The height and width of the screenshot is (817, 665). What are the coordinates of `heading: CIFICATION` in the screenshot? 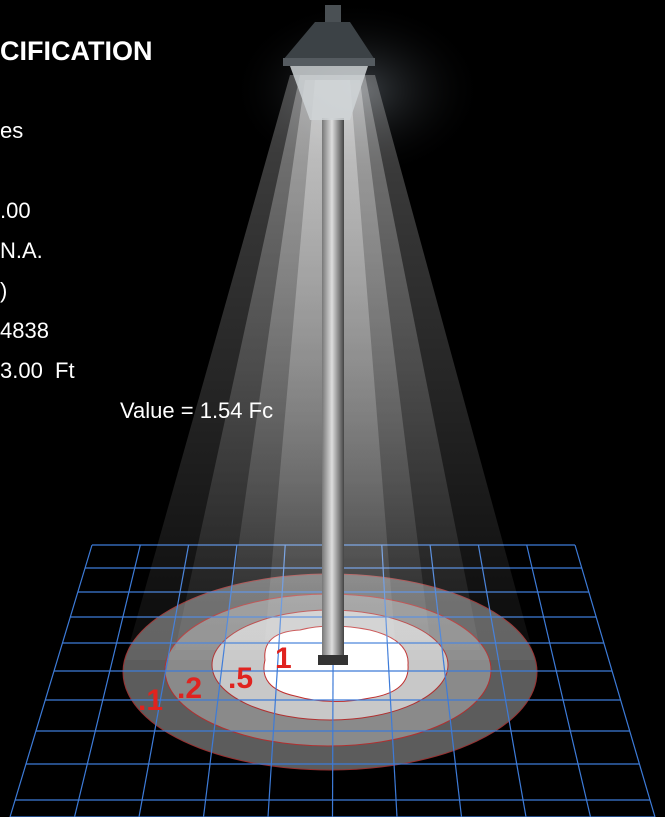 It's located at (76, 51).